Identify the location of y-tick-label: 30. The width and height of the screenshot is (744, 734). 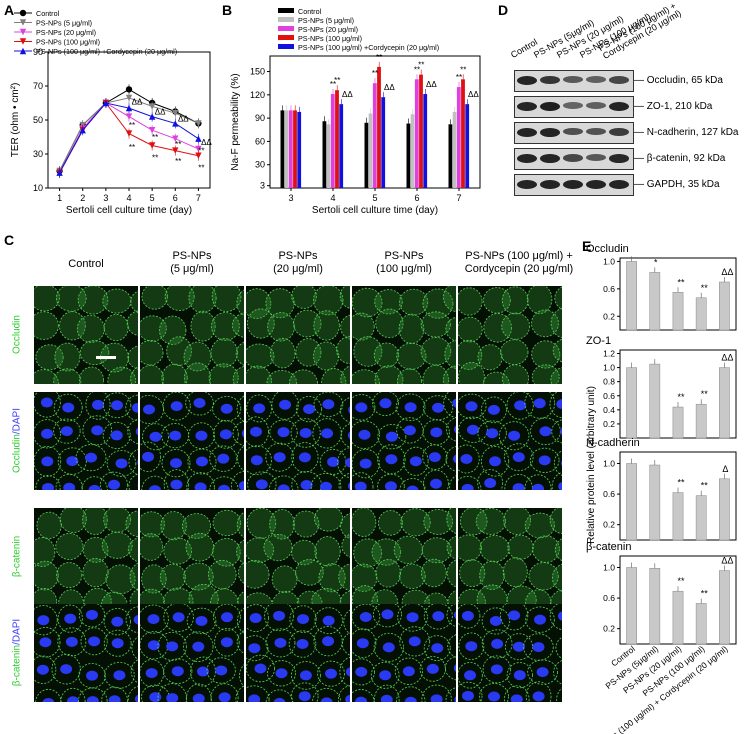
(260, 165).